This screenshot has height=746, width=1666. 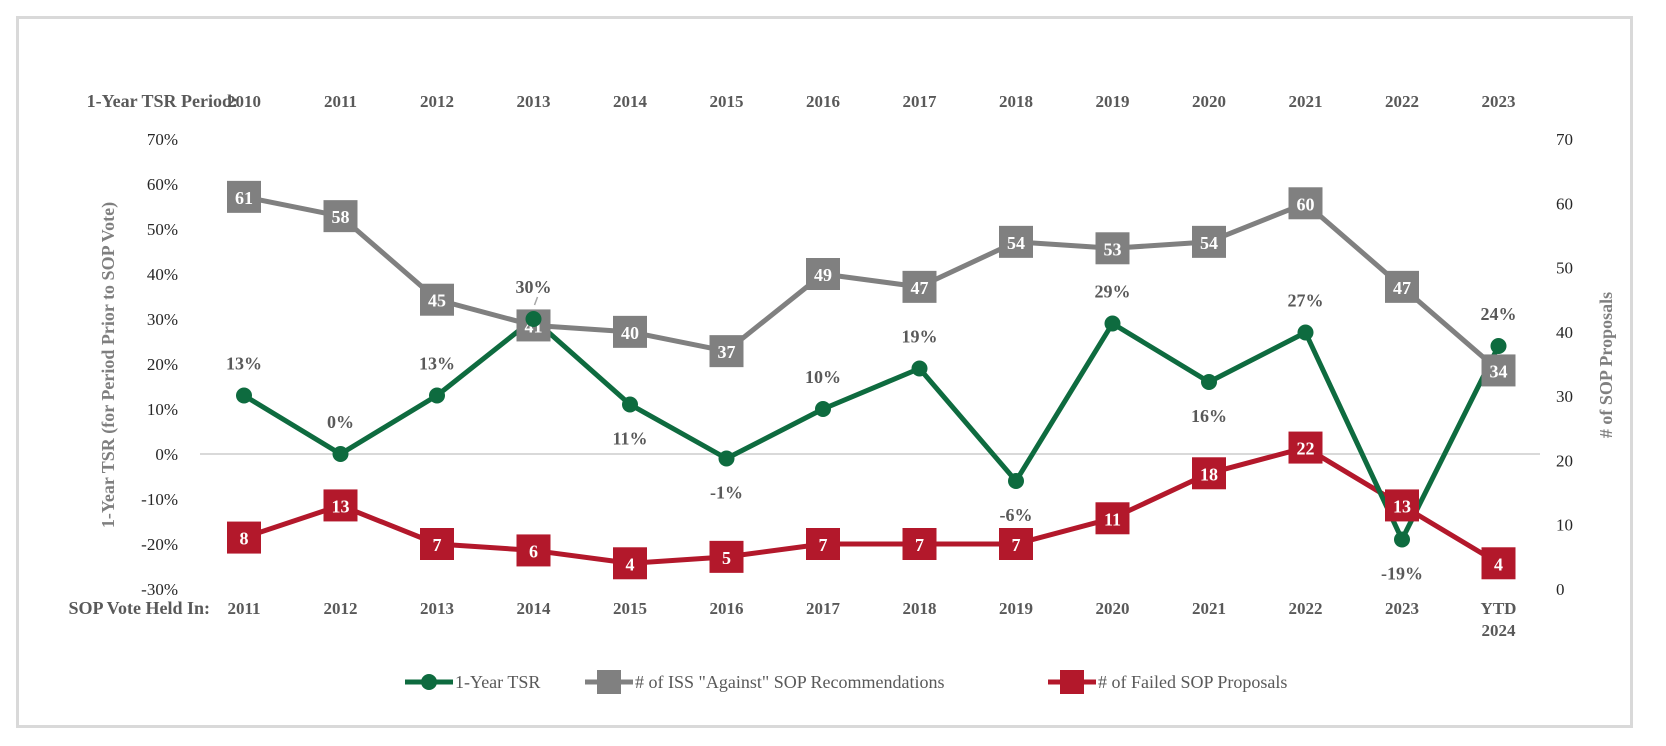 I want to click on series-1-data-label: 49, so click(x=823, y=275).